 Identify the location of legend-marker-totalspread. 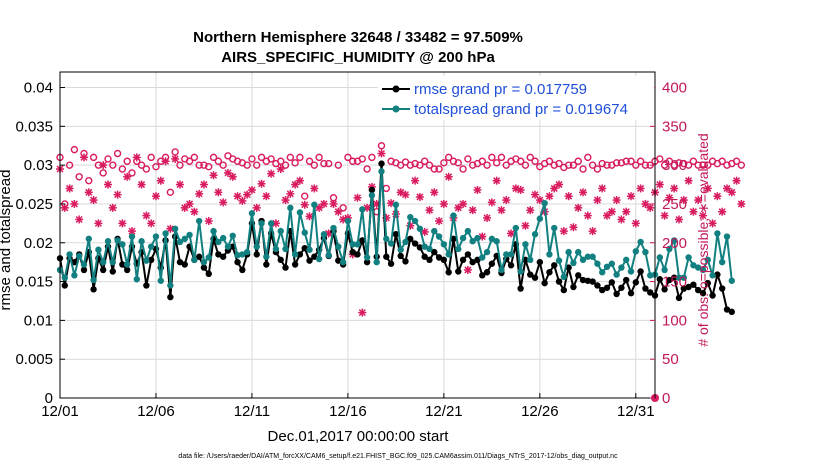
(396, 109).